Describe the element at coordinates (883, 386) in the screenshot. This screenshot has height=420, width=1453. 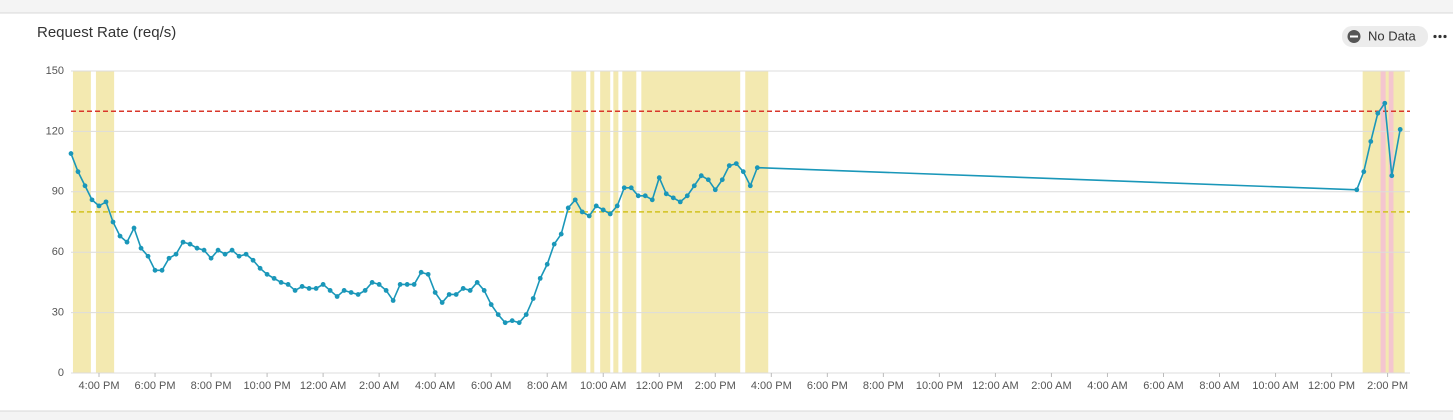
I see `x-tick-label: 8:00 PM` at that location.